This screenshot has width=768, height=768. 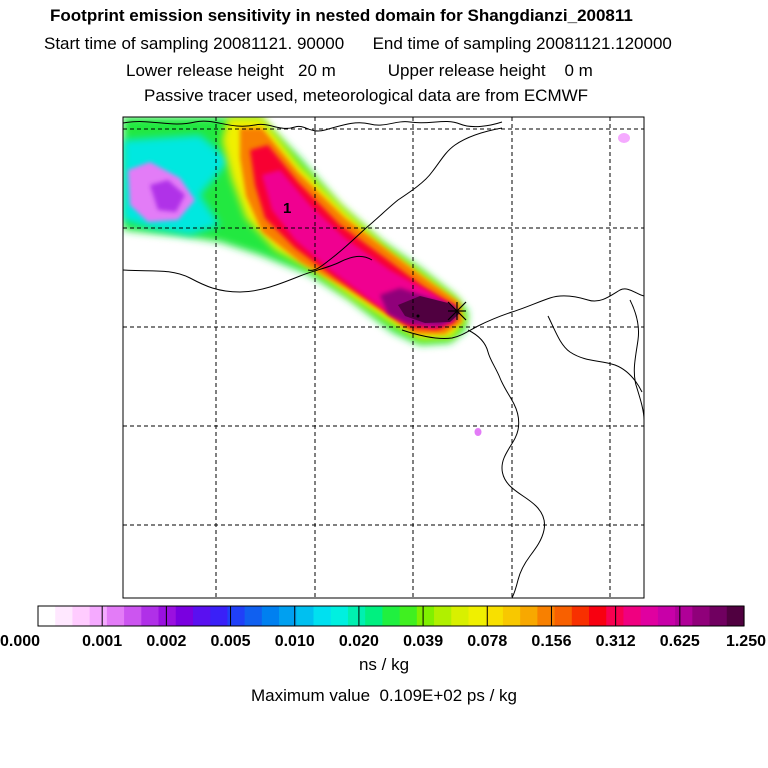 What do you see at coordinates (231, 641) in the screenshot?
I see `legend-tick-label: 0.005` at bounding box center [231, 641].